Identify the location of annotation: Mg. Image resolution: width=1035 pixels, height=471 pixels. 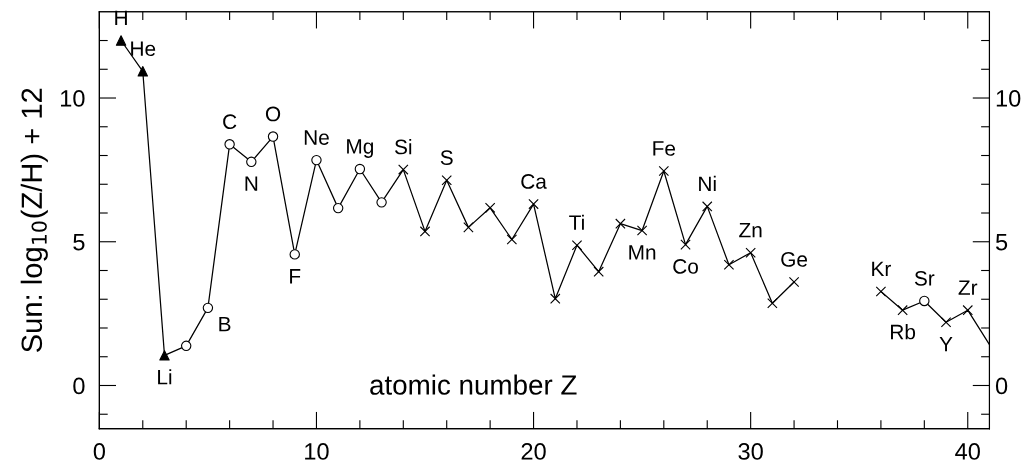
(360, 148).